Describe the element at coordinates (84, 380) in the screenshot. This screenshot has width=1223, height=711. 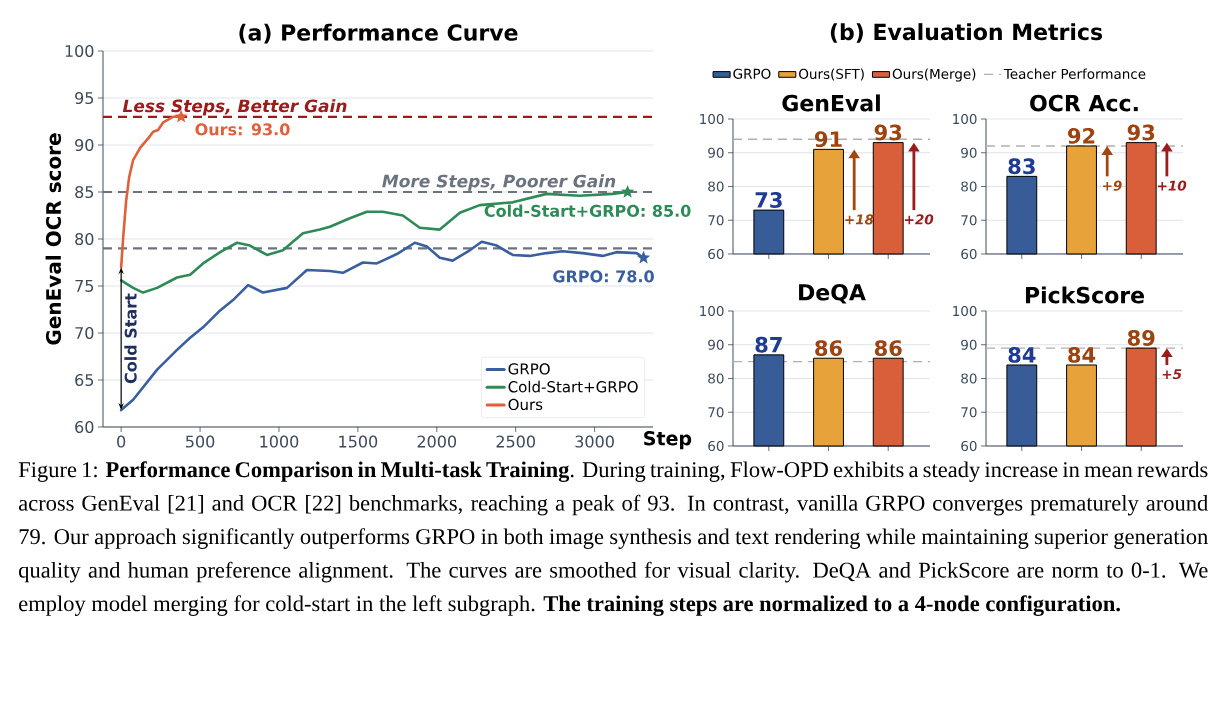
I see `y-tick-label: 65` at that location.